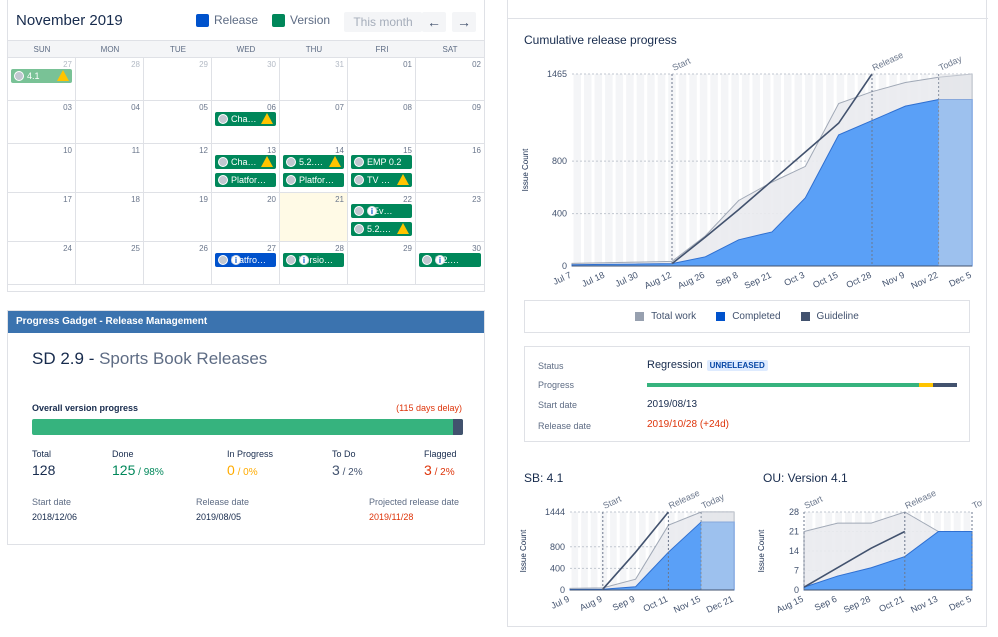 The image size is (998, 637). Describe the element at coordinates (564, 266) in the screenshot. I see `y-tick-label: 0` at that location.